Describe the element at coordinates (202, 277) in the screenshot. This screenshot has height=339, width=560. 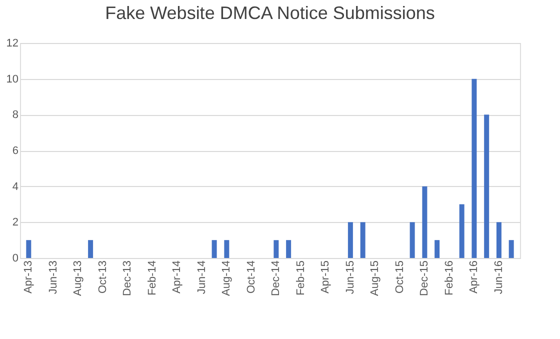
I see `x-tick-label: Jun-14` at that location.